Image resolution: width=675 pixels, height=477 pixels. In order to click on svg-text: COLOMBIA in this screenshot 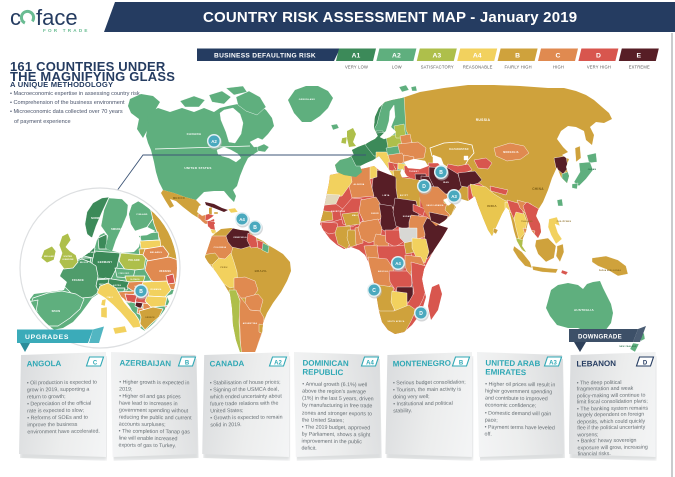, I will do `click(220, 247)`.